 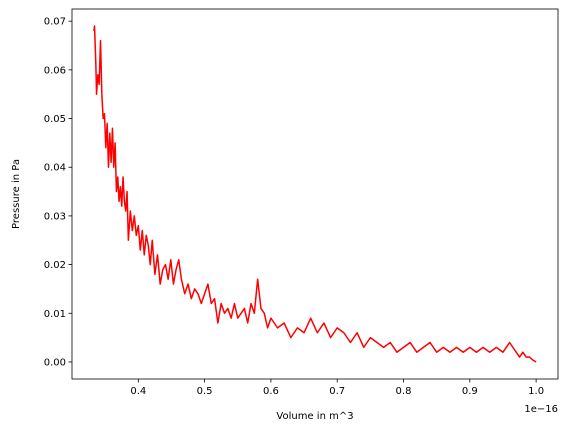 What do you see at coordinates (271, 391) in the screenshot?
I see `x-tick-label: 0.6` at bounding box center [271, 391].